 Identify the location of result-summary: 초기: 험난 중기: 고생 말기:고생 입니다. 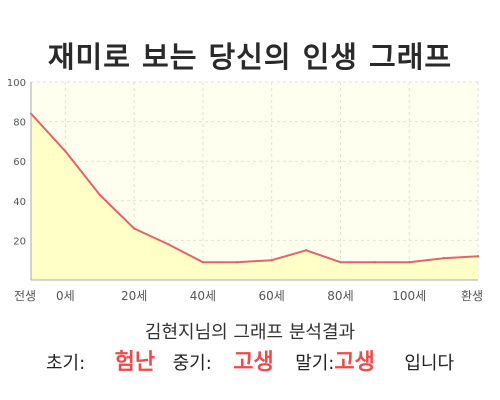
(250, 360).